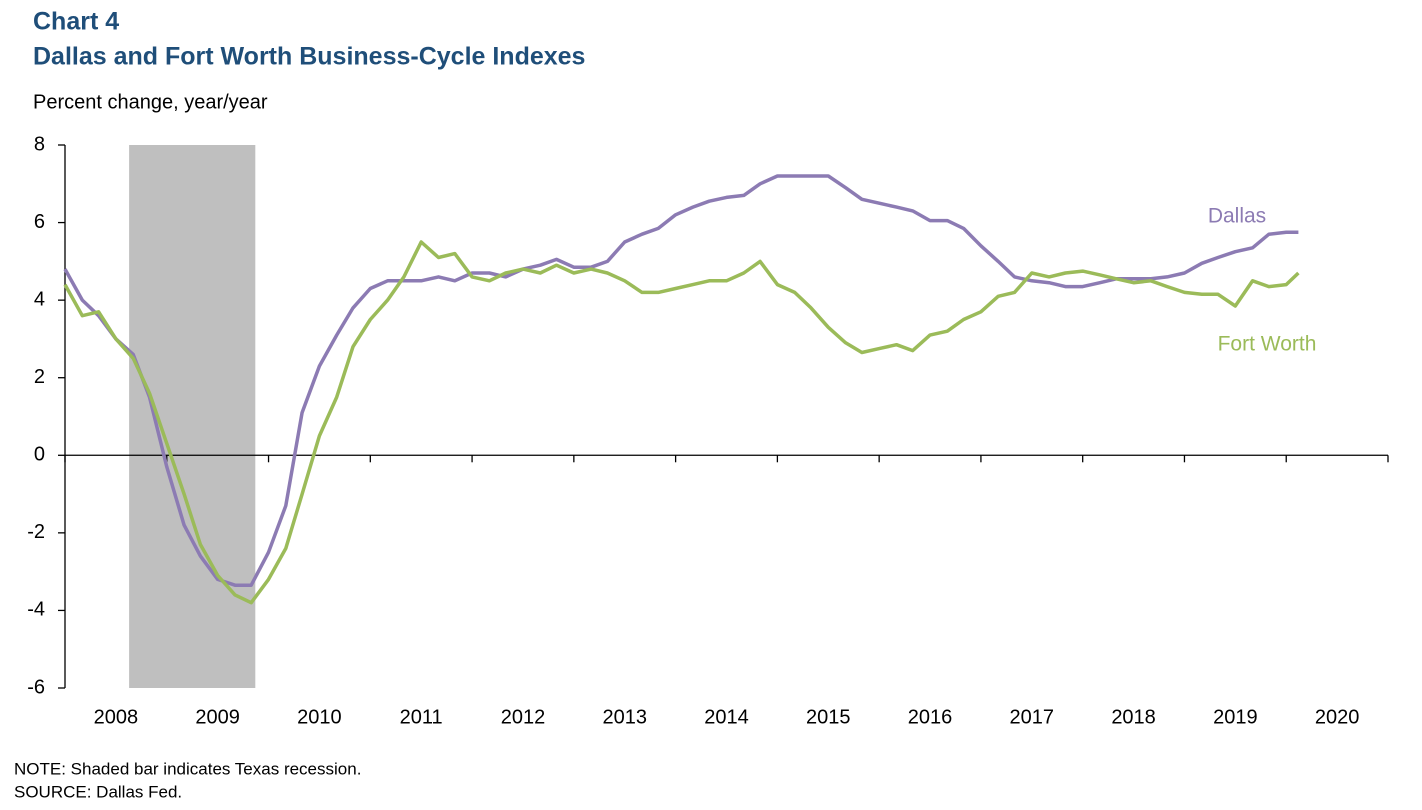 The image size is (1422, 810). I want to click on y-tick-label: -2, so click(36, 532).